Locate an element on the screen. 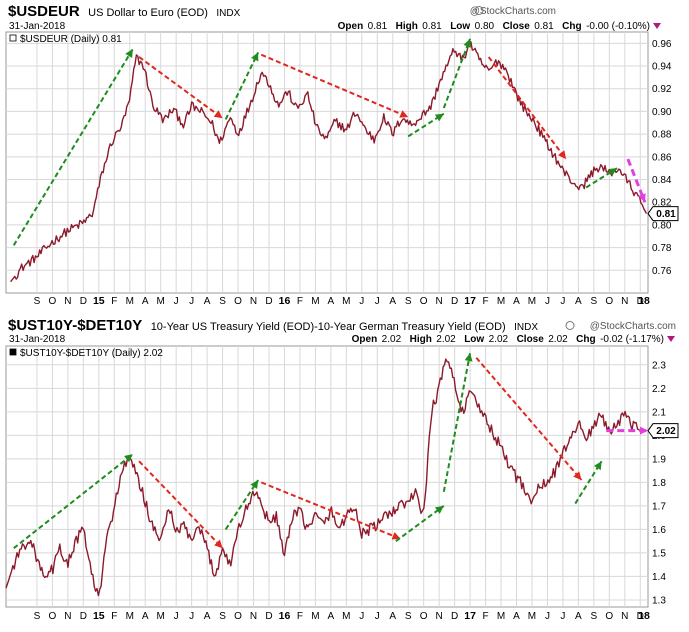 This screenshot has width=689, height=632. x-tick-label: 18 is located at coordinates (644, 616).